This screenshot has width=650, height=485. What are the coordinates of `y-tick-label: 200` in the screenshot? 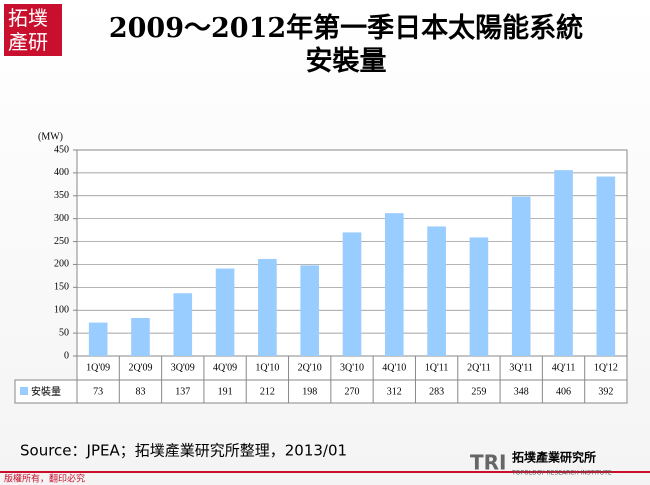 It's located at (61, 264).